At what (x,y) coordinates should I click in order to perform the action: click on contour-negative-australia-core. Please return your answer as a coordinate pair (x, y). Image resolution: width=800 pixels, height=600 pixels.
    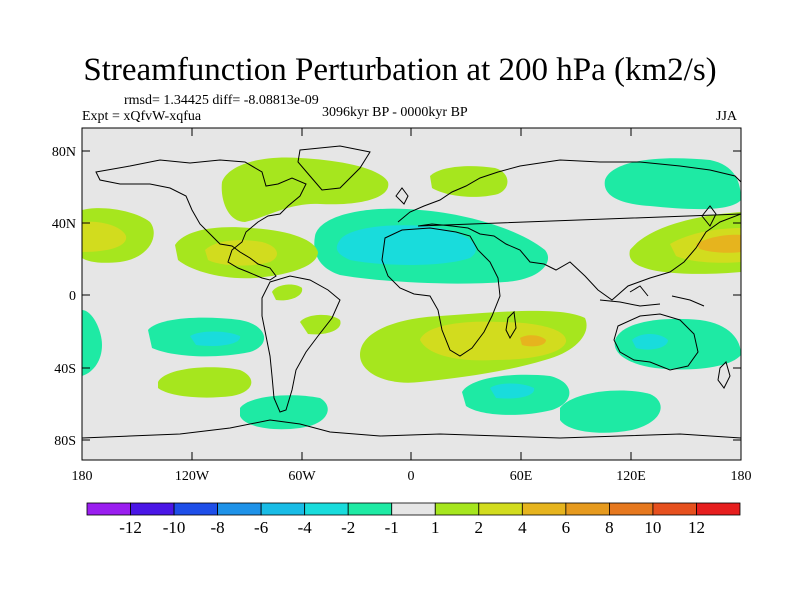
    Looking at the image, I should click on (650, 342).